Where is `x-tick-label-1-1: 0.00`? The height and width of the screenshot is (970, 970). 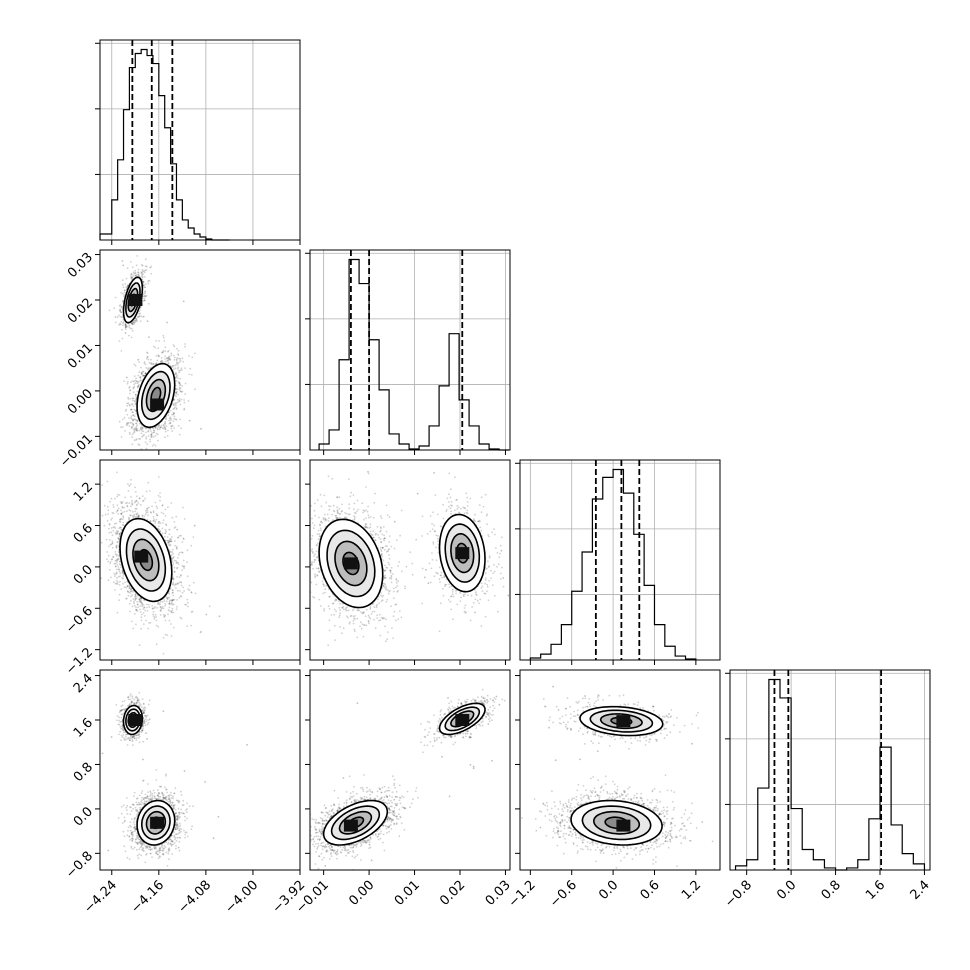
x-tick-label-1-1: 0.00 is located at coordinates (361, 893).